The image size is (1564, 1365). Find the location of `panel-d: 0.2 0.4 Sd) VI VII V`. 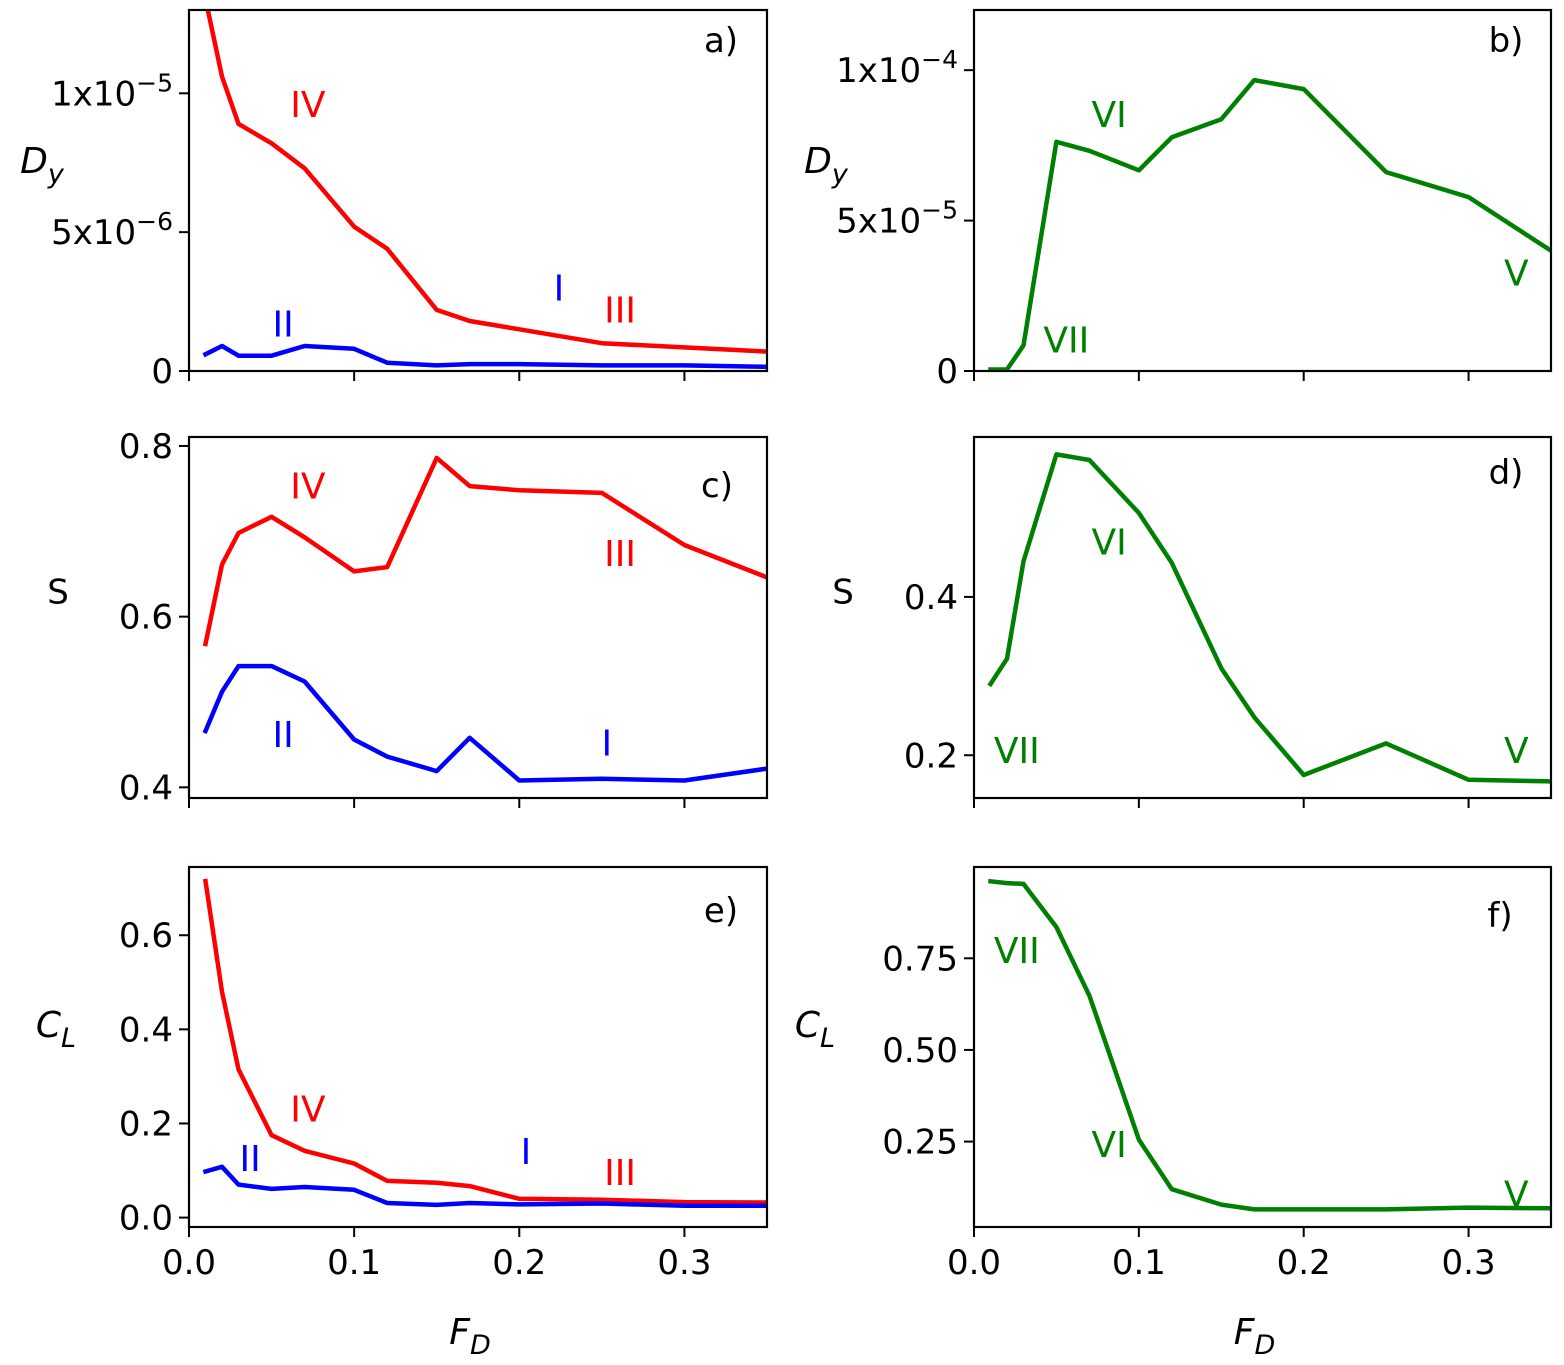

panel-d: 0.2 0.4 Sd) VI VII V is located at coordinates (1192, 621).